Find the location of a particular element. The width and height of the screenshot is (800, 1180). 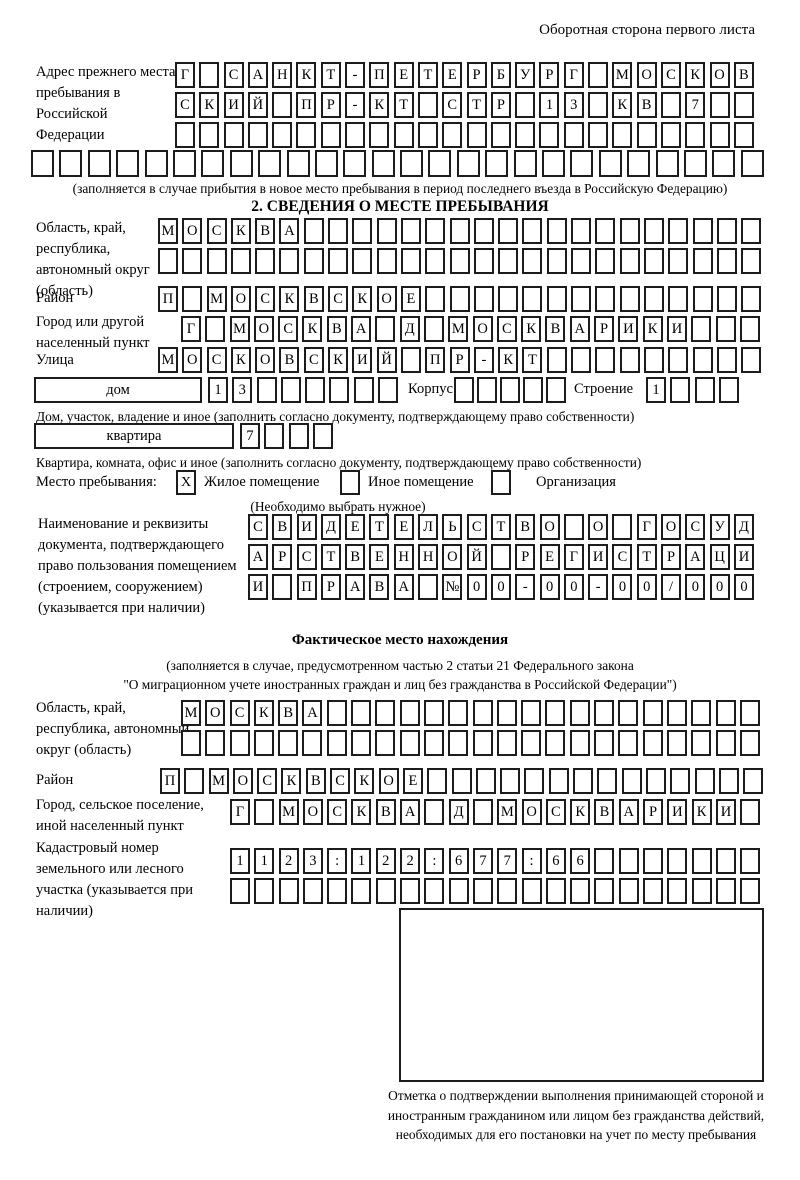

char-cell: М is located at coordinates (168, 231).